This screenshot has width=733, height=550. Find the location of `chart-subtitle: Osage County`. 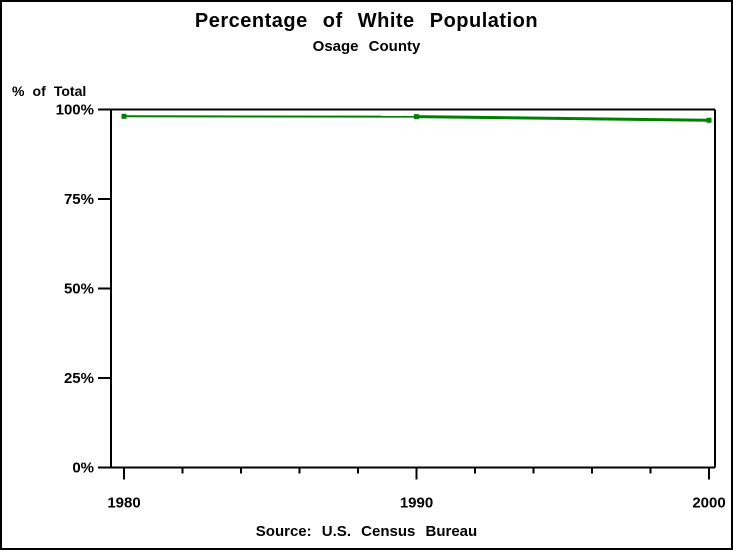

chart-subtitle: Osage County is located at coordinates (366, 46).